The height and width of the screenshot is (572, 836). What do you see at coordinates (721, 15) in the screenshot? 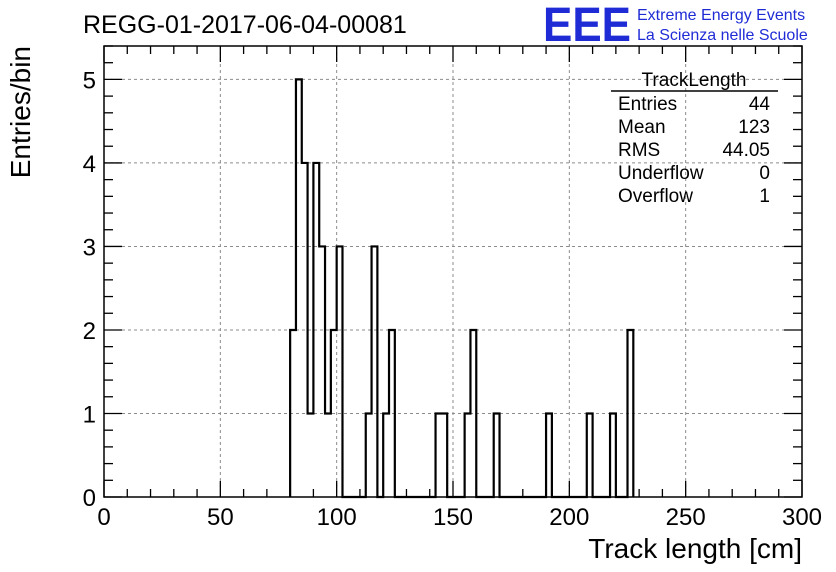
I see `logo-line-1: Extreme Energy Events` at bounding box center [721, 15].